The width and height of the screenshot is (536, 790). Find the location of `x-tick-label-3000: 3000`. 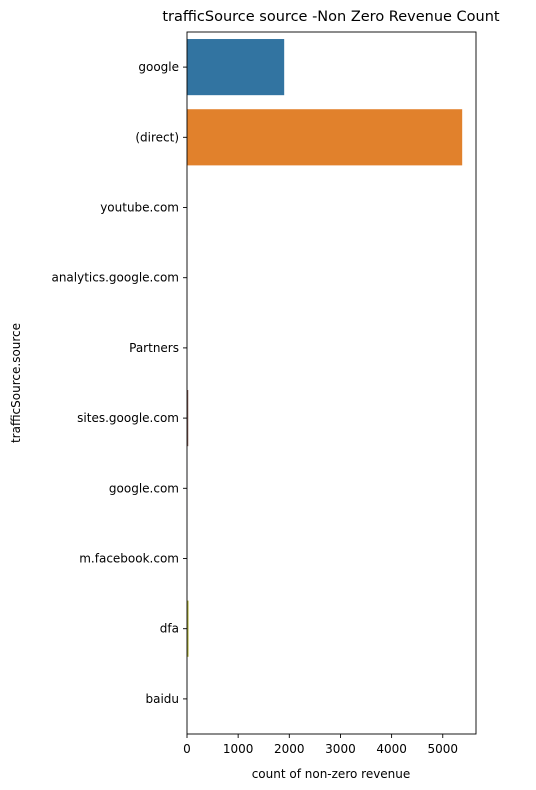

x-tick-label-3000: 3000 is located at coordinates (340, 749).